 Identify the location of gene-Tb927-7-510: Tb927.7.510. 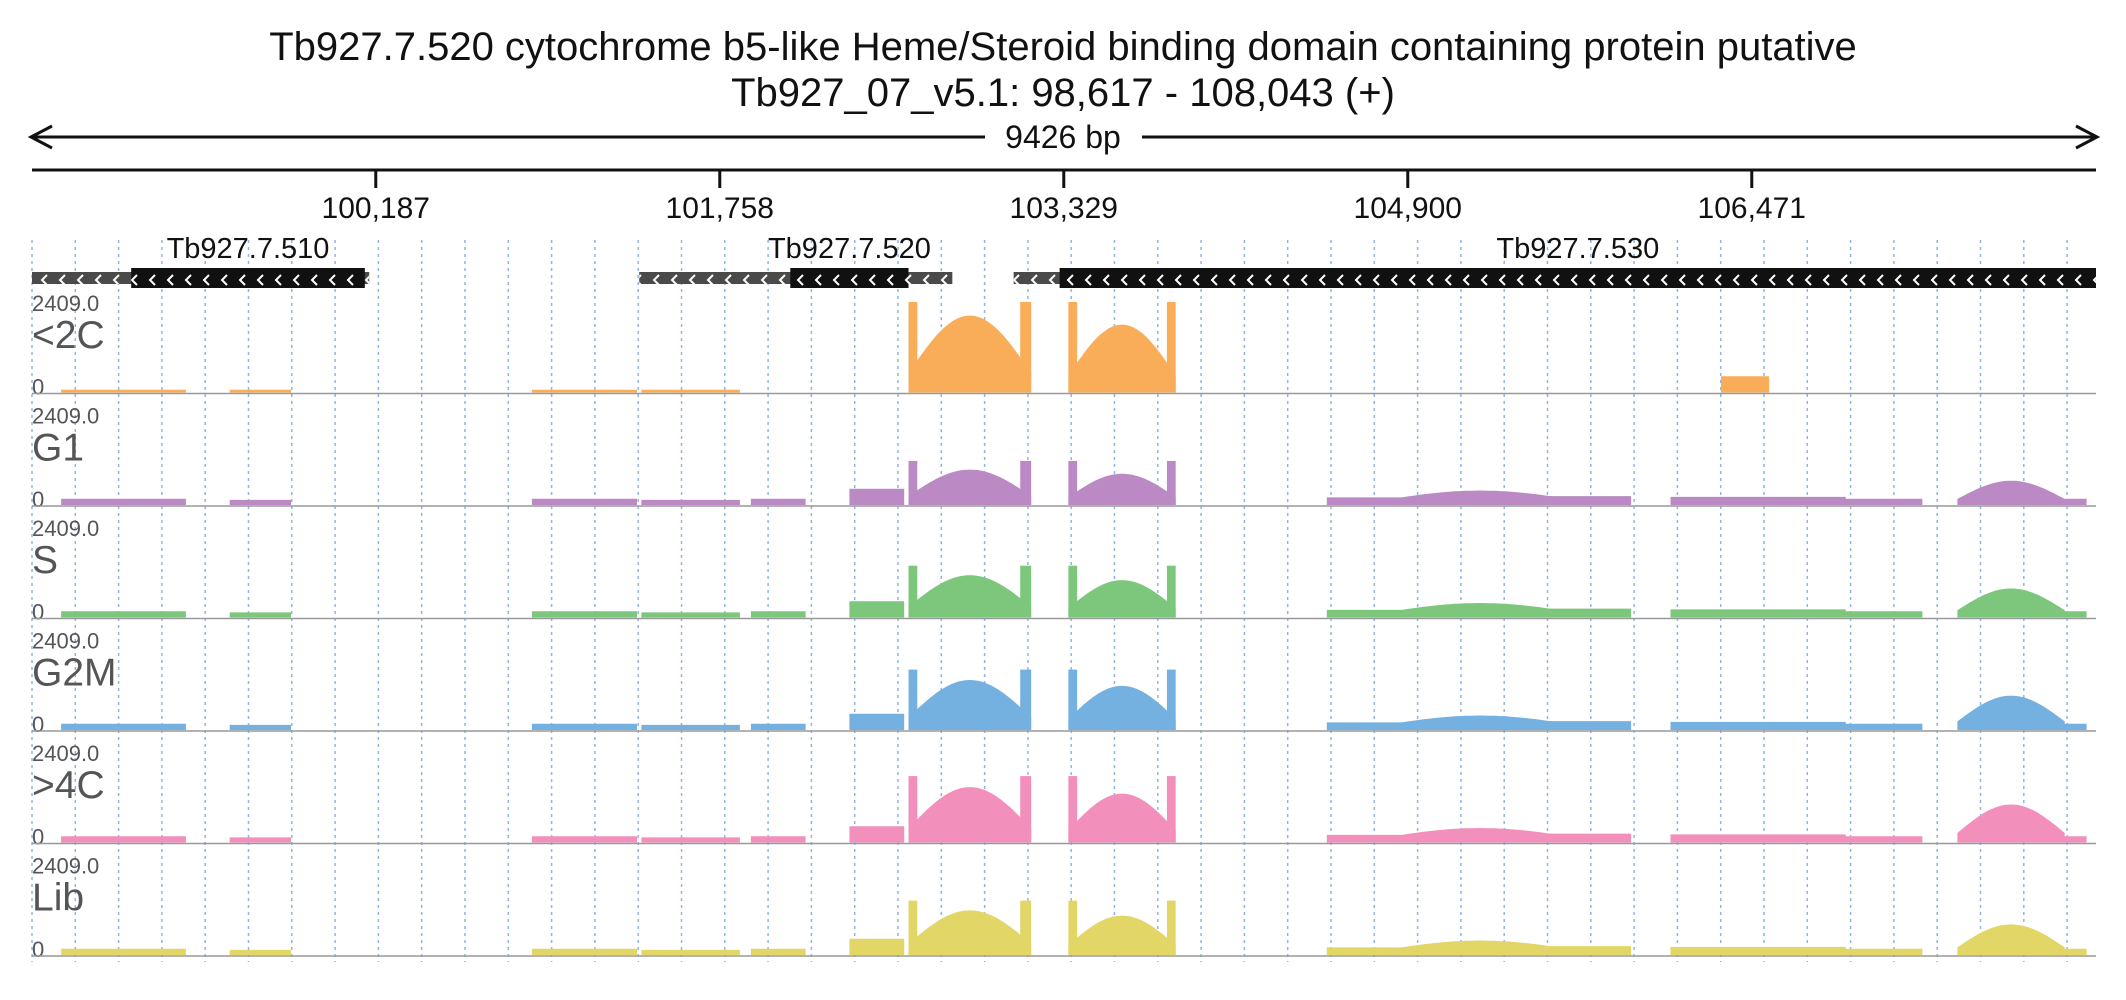
(201, 260).